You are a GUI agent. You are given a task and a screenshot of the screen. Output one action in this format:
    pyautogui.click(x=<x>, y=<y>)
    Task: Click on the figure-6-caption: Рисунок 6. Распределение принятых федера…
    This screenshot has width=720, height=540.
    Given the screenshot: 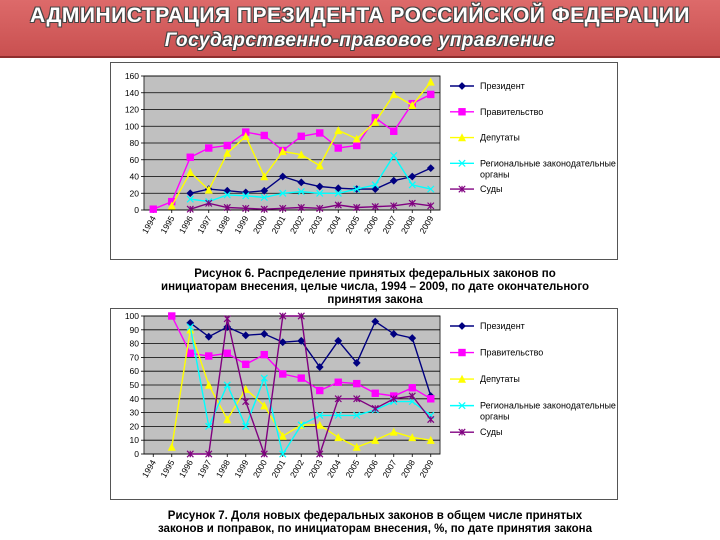 What is the action you would take?
    pyautogui.click(x=375, y=287)
    